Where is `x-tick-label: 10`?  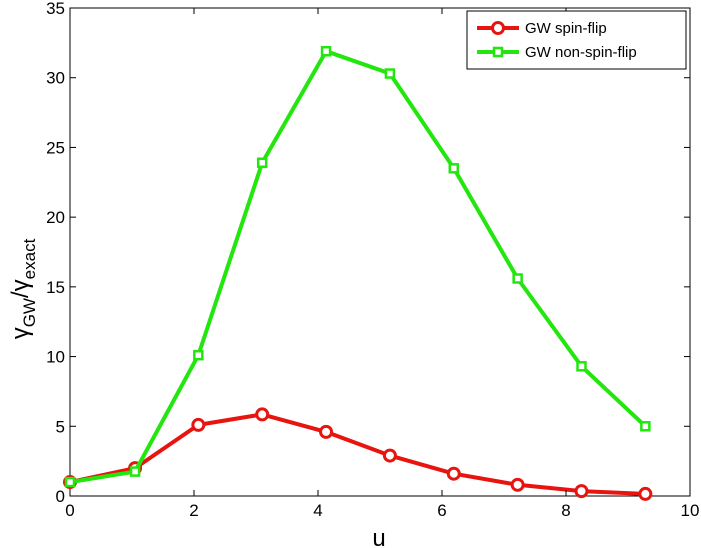
x-tick-label: 10 is located at coordinates (690, 510).